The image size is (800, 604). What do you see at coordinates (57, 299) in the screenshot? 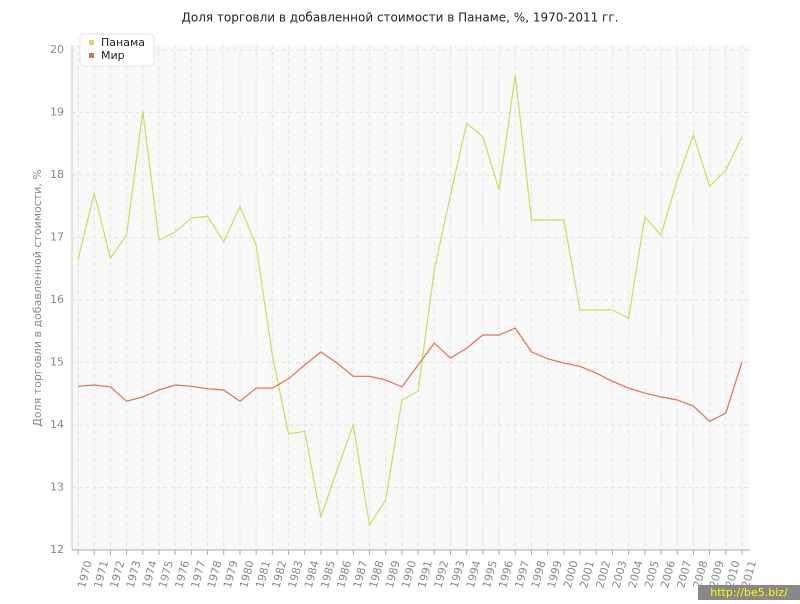
I see `y-tick-label: 16` at bounding box center [57, 299].